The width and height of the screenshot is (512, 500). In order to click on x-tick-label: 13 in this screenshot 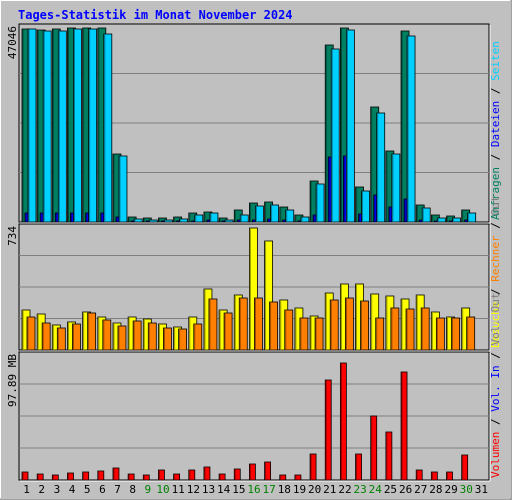, I will do `click(208, 489)`.